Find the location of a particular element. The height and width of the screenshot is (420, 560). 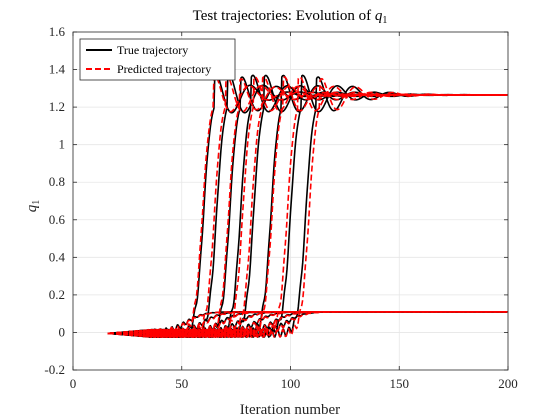

y-tick-label: 0.4 is located at coordinates (57, 256).